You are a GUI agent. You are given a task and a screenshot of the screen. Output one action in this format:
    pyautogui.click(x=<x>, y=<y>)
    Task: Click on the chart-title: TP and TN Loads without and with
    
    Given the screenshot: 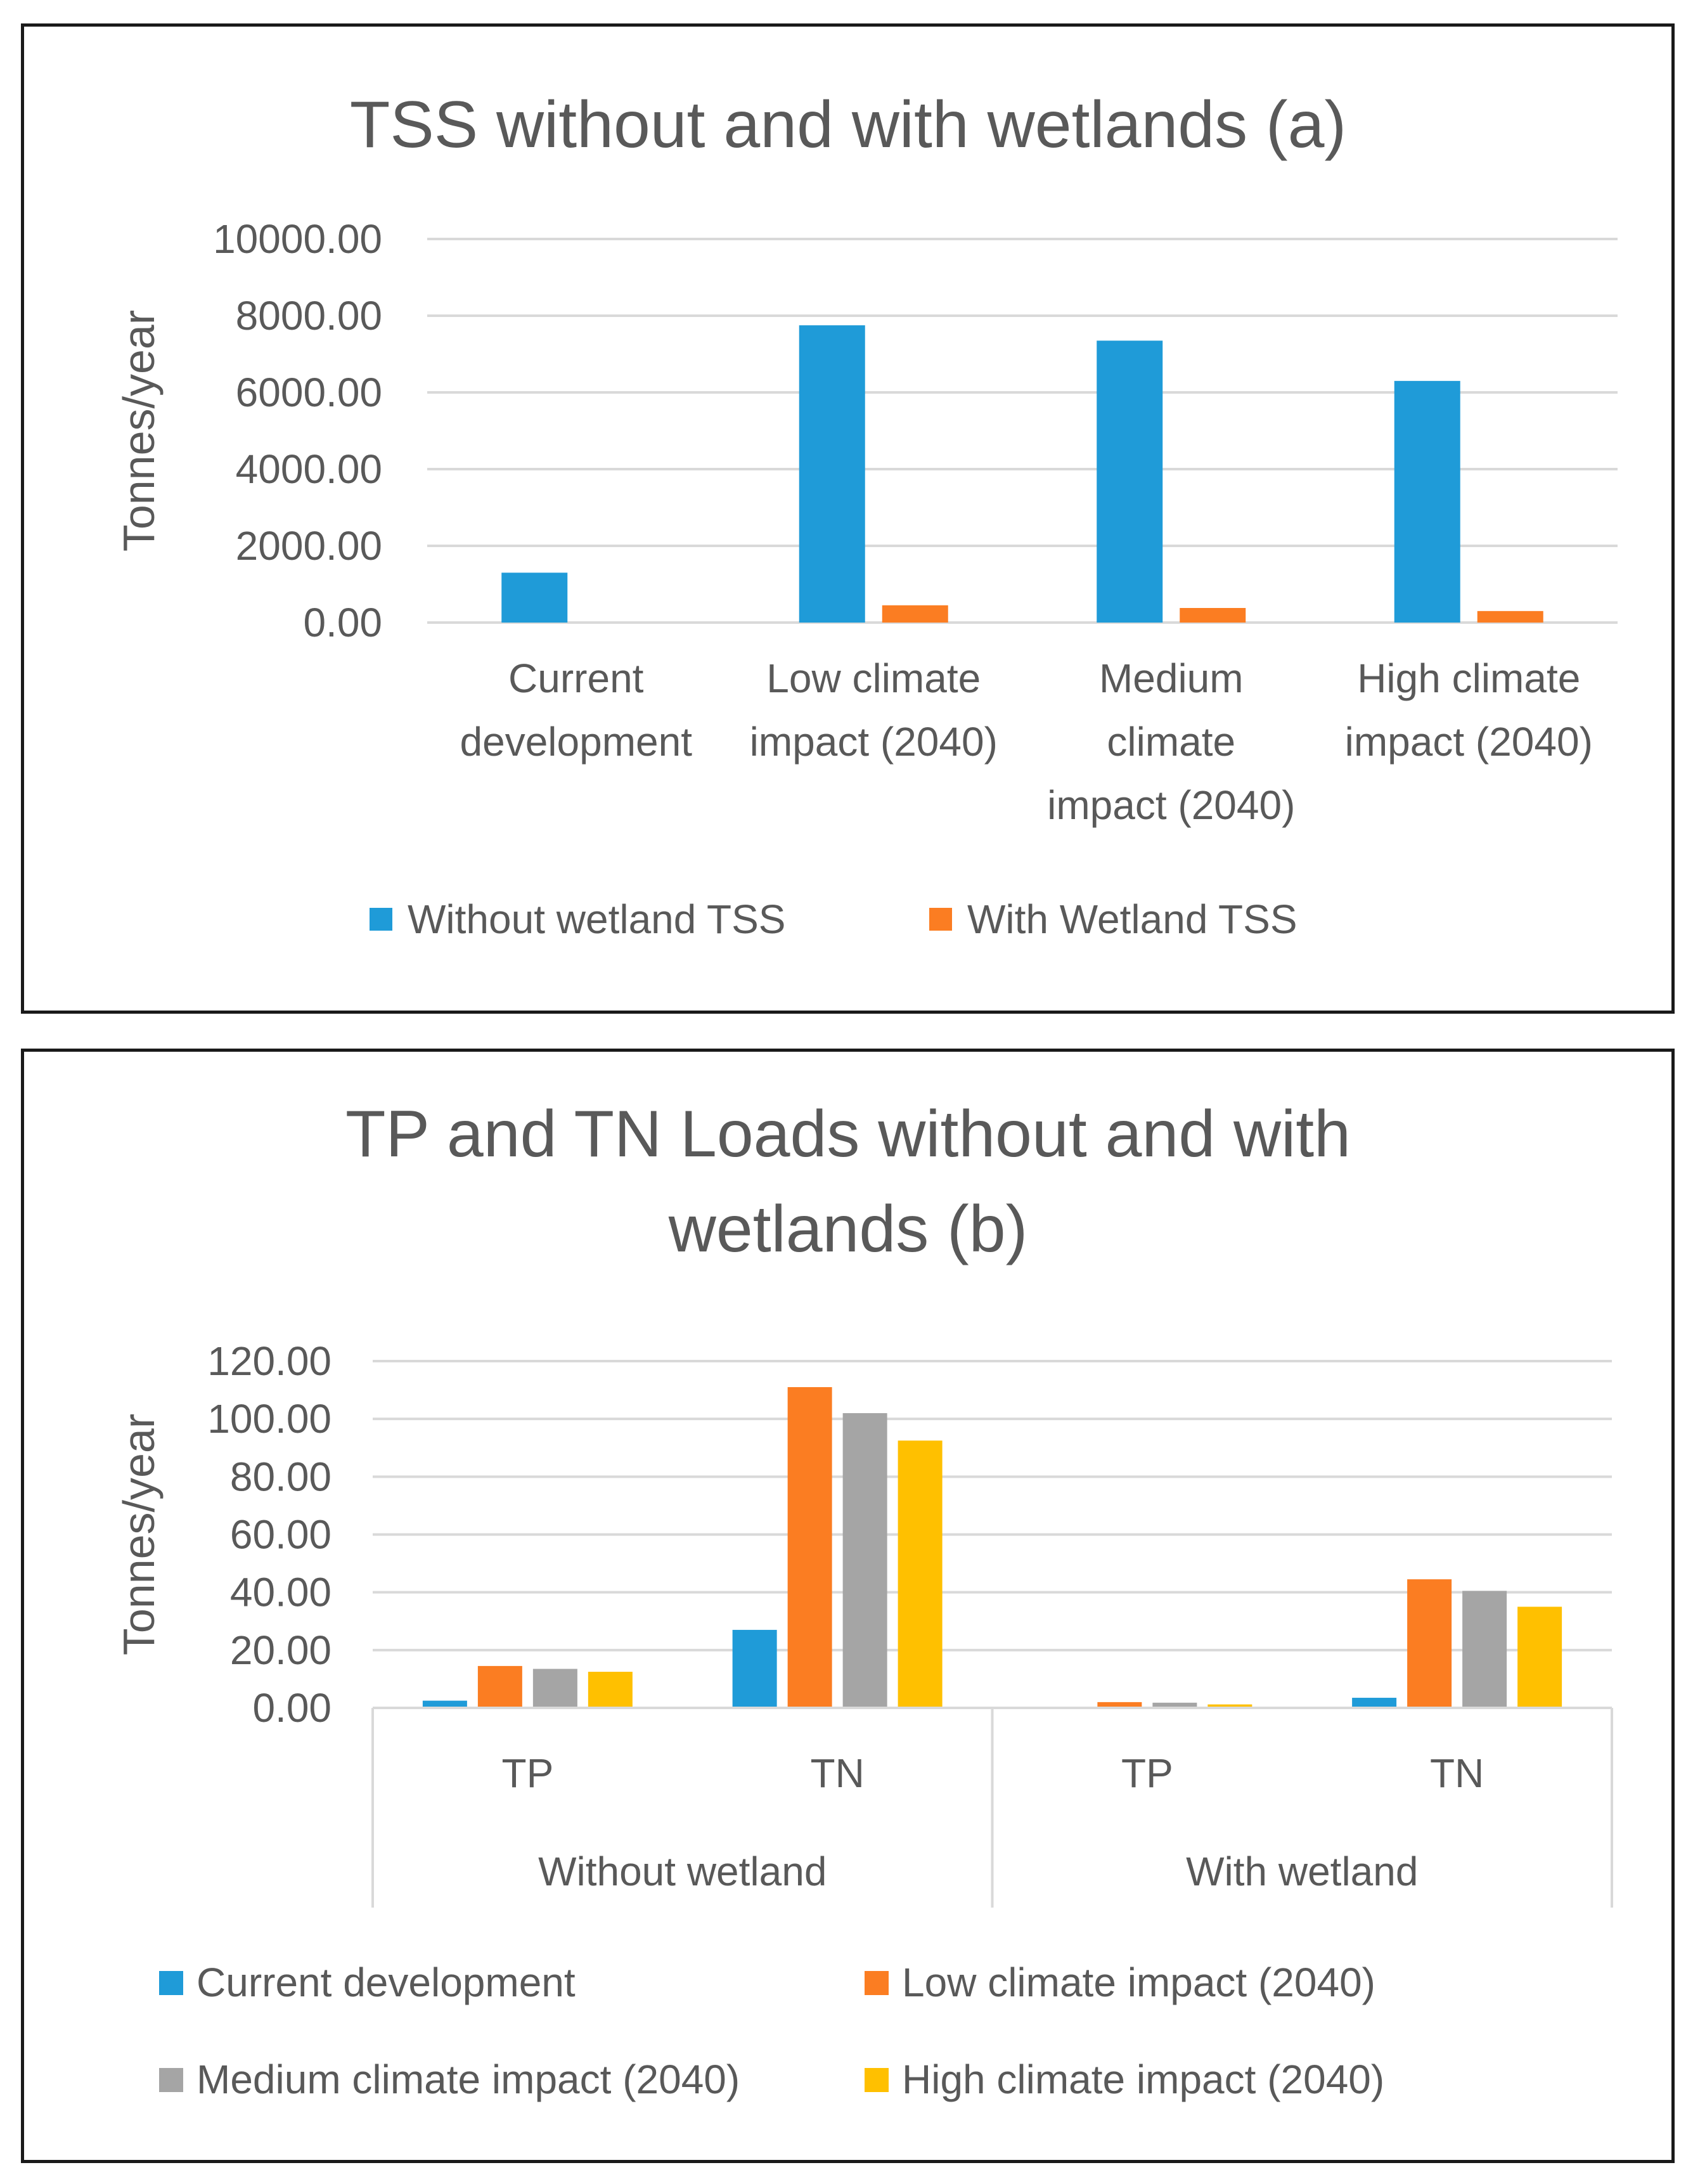 What is the action you would take?
    pyautogui.click(x=848, y=1134)
    